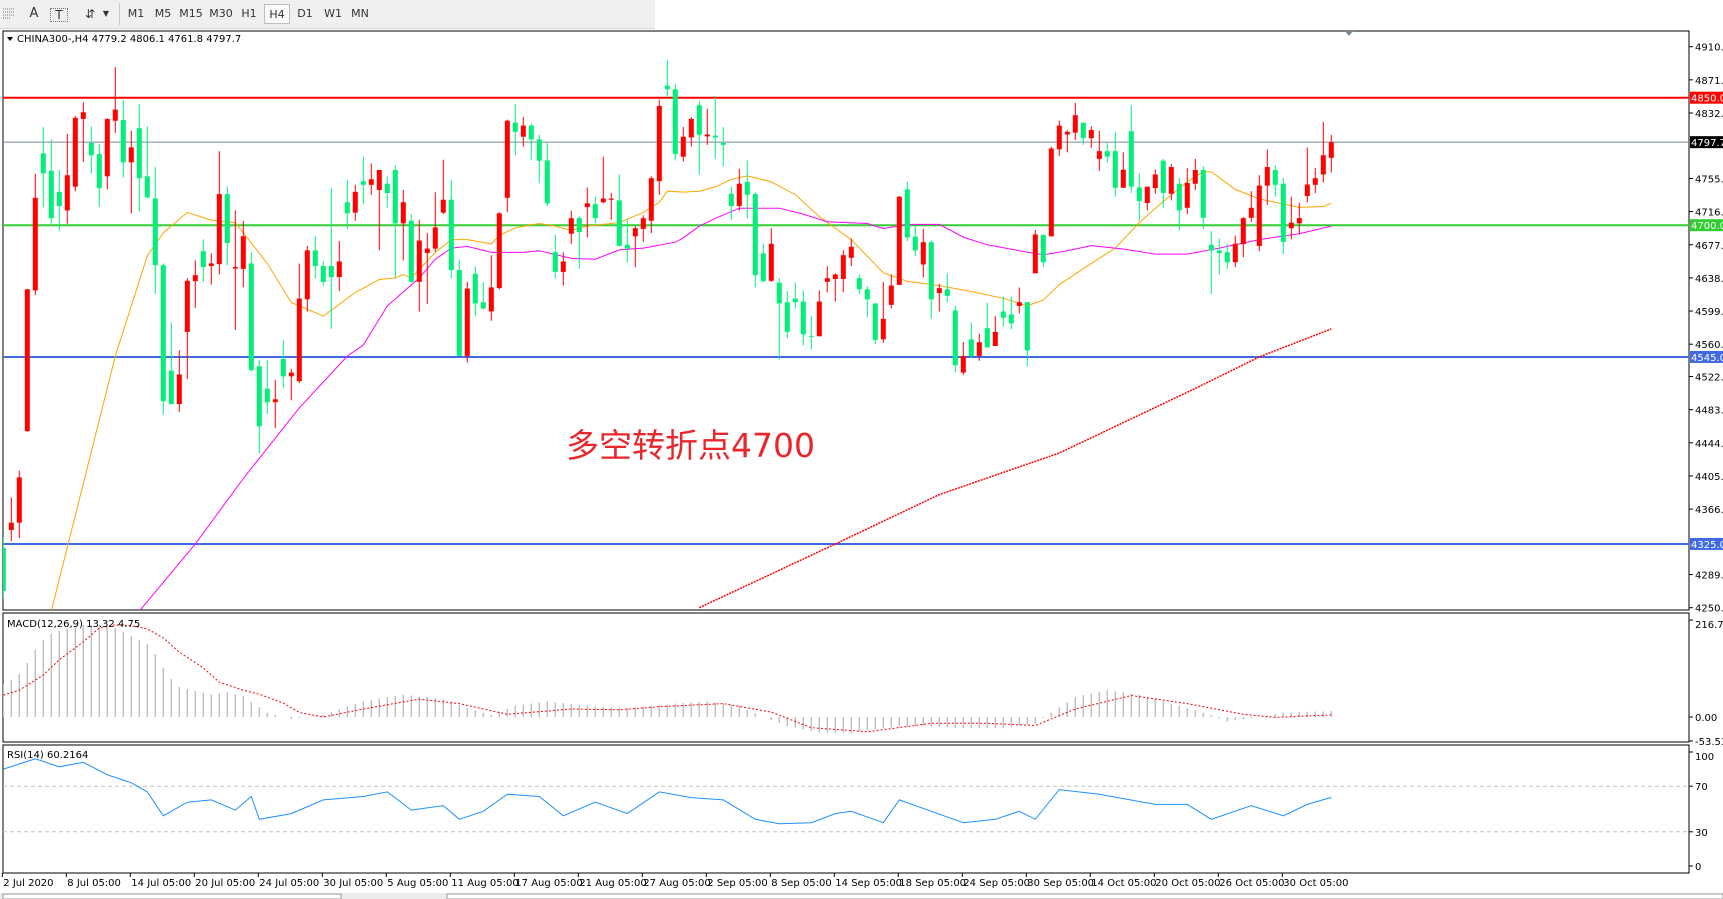  Describe the element at coordinates (163, 13) in the screenshot. I see `timeframe-m5-button: M5` at that location.